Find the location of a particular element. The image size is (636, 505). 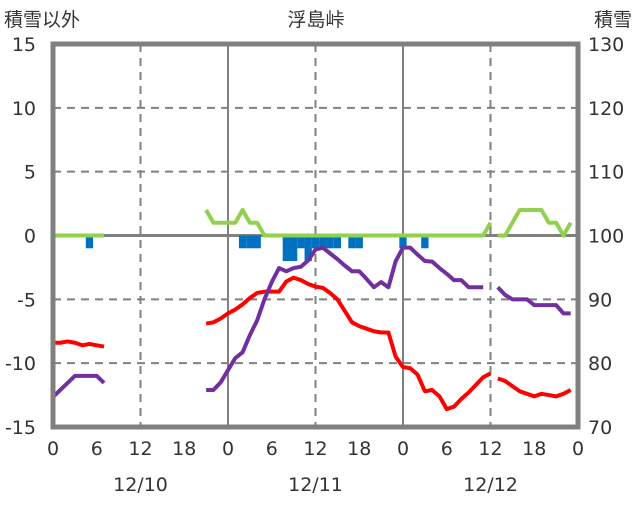

right-tick-label: 110 is located at coordinates (606, 173).